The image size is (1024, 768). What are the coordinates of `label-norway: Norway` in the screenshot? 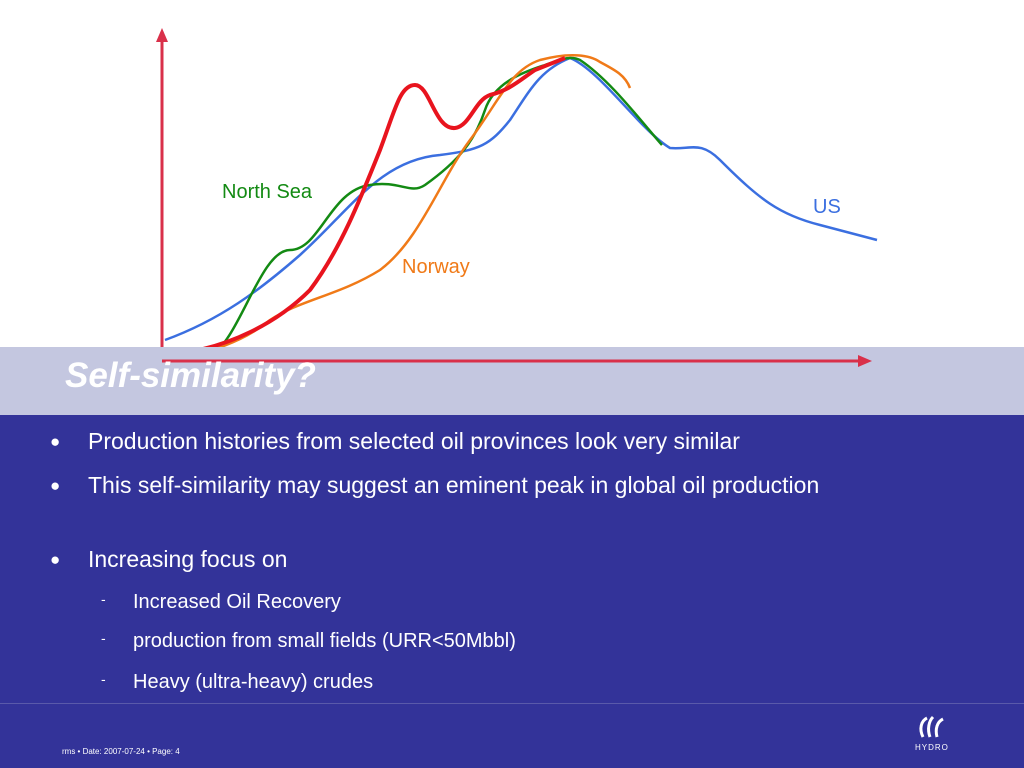 It's located at (436, 267).